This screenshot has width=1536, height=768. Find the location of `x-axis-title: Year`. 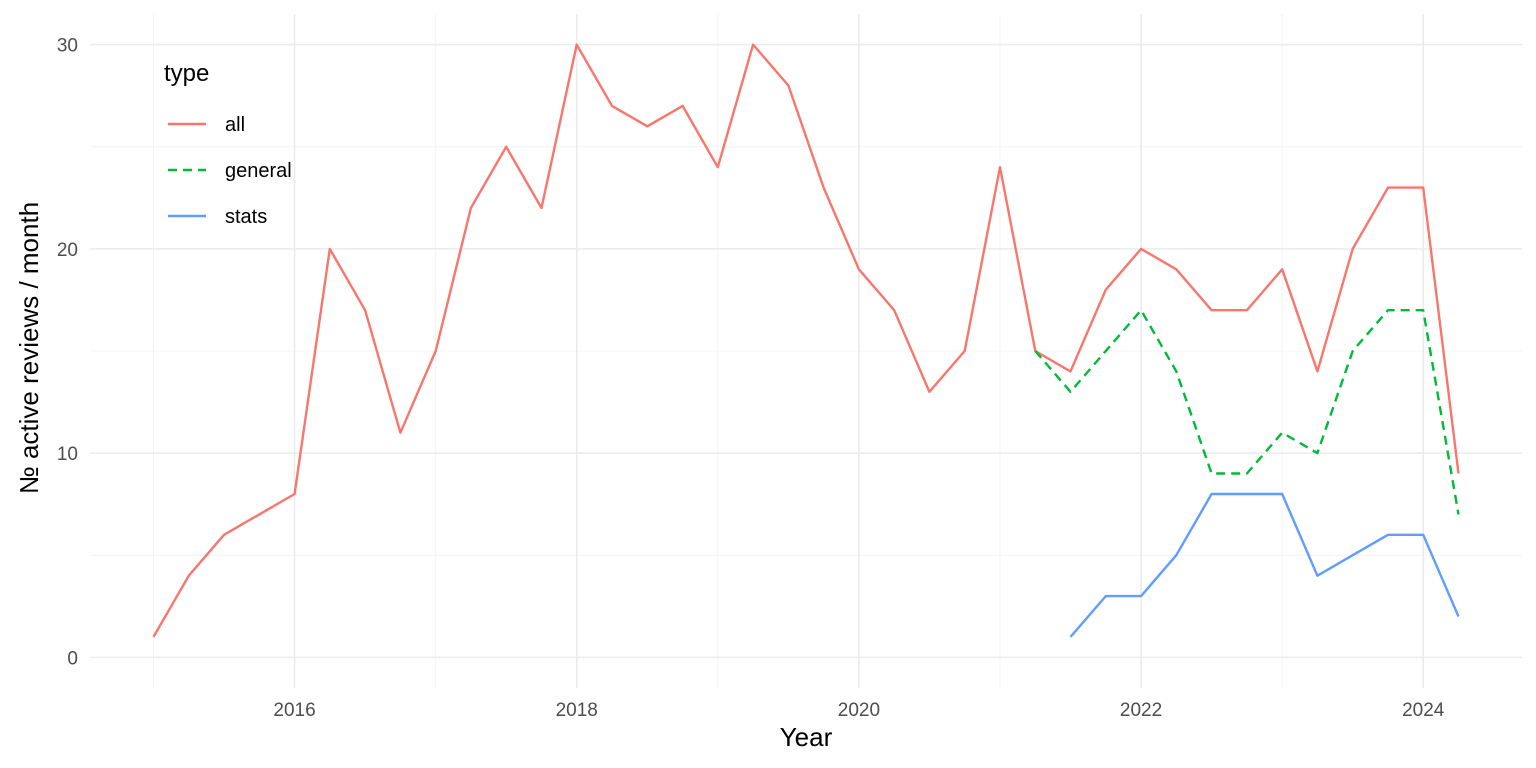

x-axis-title: Year is located at coordinates (806, 737).